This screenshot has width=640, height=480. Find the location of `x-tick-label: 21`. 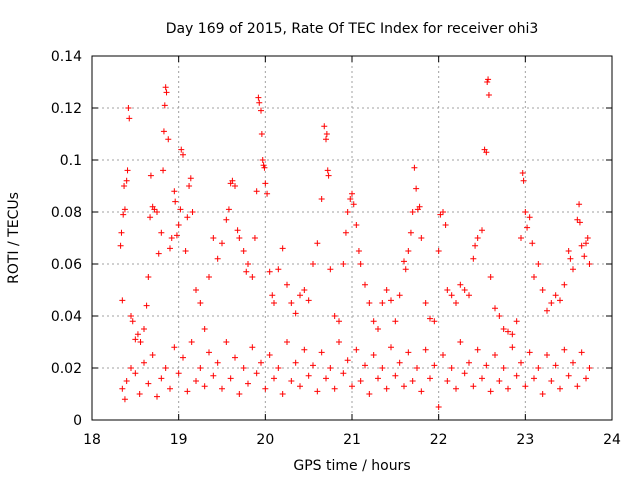

x-tick-label: 21 is located at coordinates (352, 440).